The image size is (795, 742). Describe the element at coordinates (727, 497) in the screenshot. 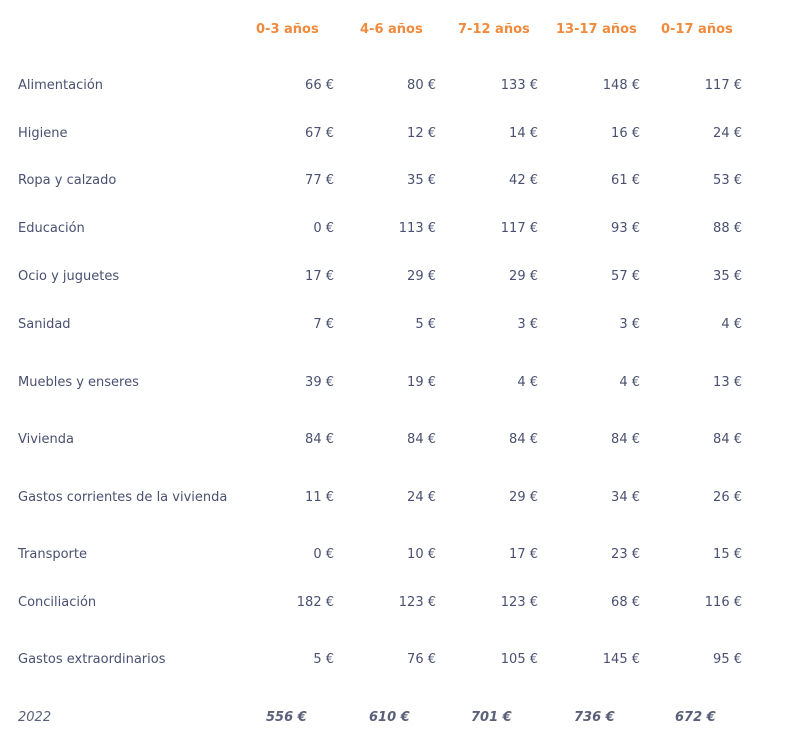

I see `cell-value: 26 €` at that location.